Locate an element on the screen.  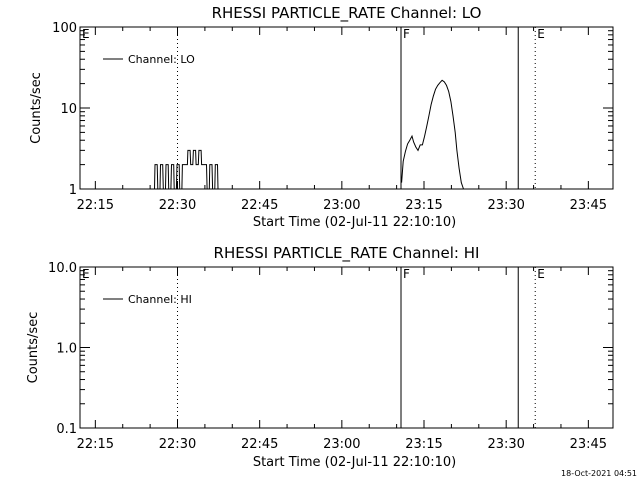
y-tick-label: 100 is located at coordinates (64, 28).